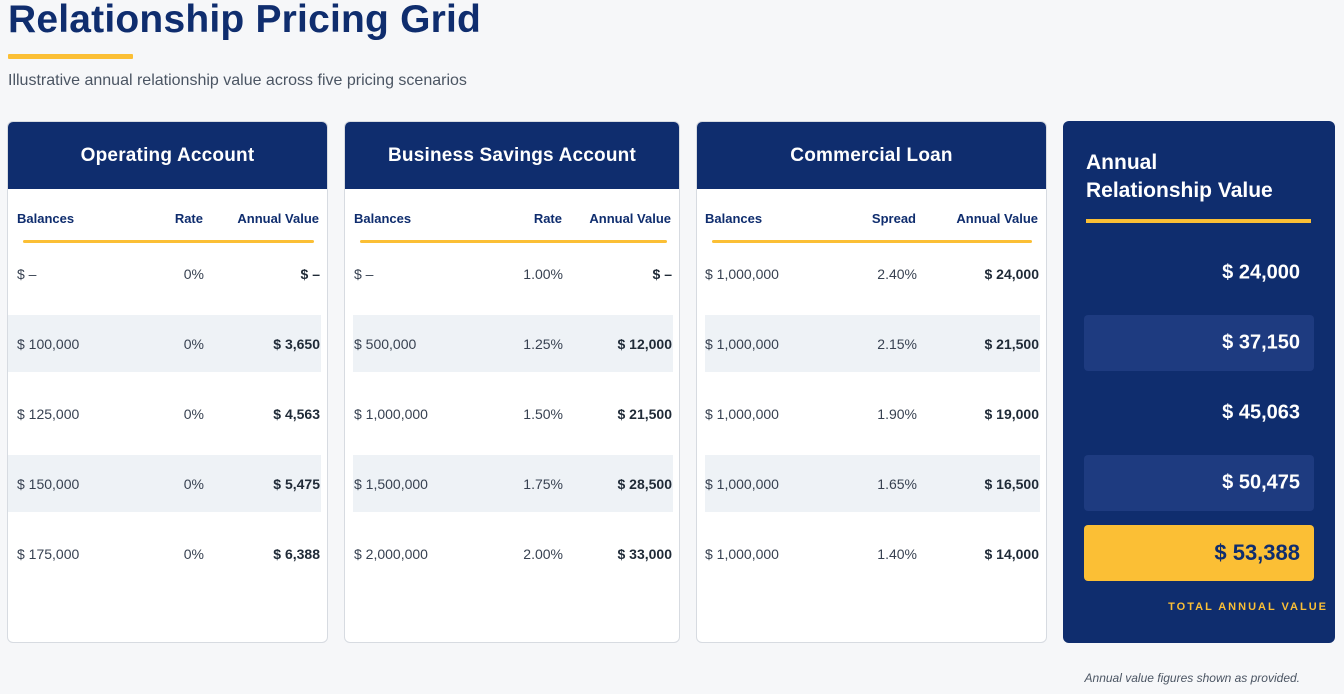  I want to click on rate-cell: 1.00%, so click(543, 273).